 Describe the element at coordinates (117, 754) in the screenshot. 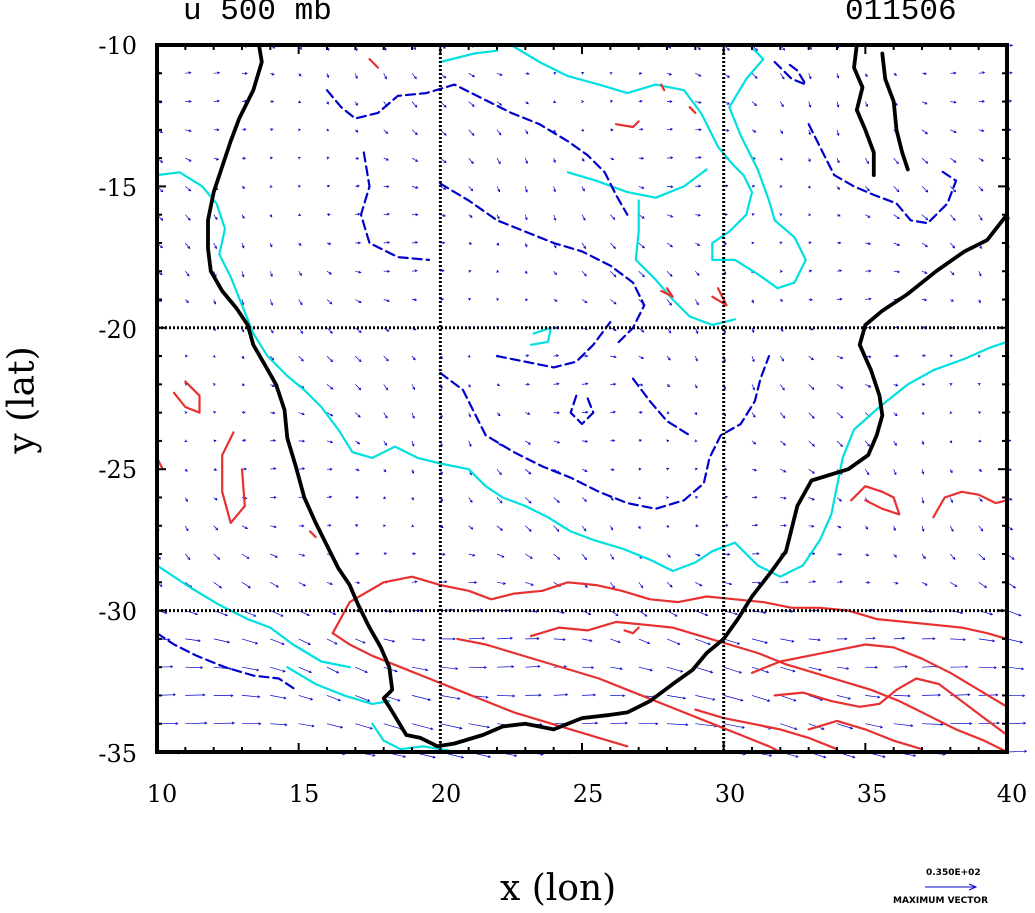

I see `y-tick-label: -35` at that location.